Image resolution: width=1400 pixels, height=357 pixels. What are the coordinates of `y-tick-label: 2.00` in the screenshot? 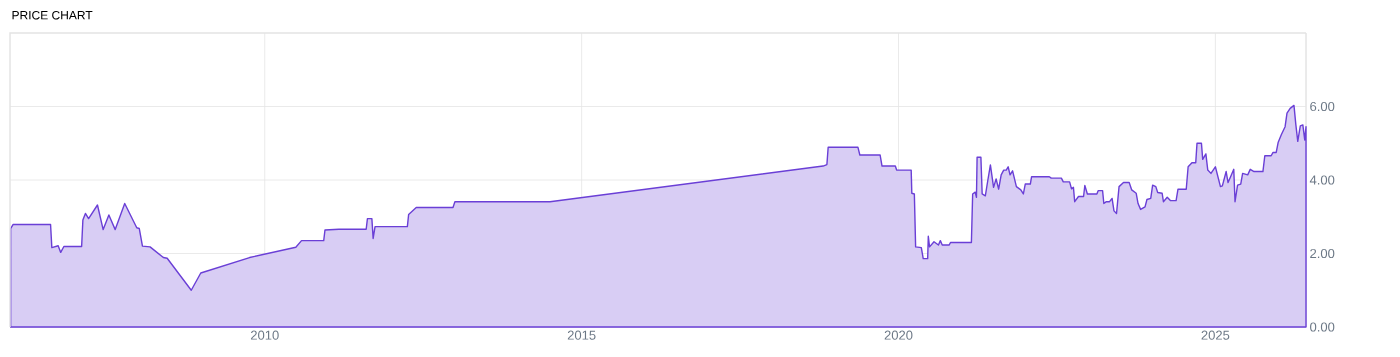 It's located at (1322, 253).